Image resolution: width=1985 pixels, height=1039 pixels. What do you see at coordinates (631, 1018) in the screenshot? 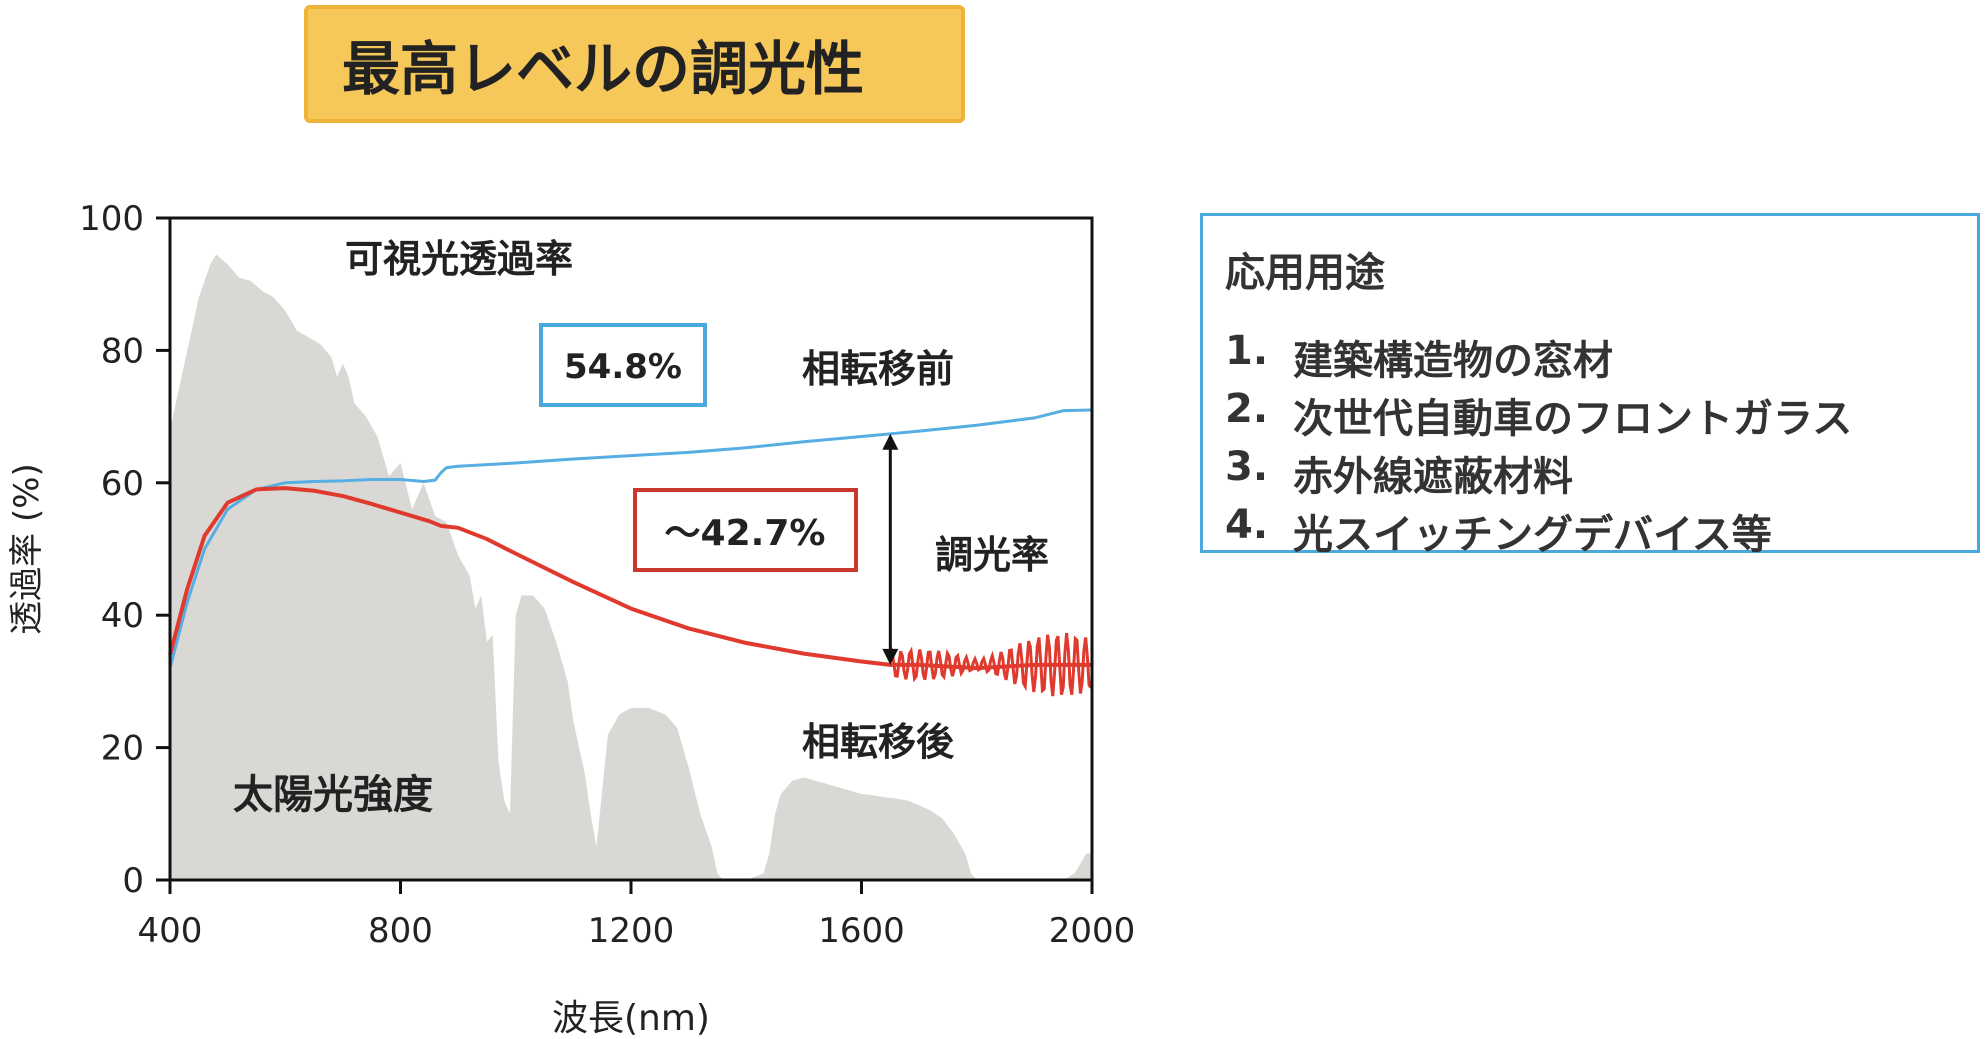
I see `x-axis-label: 波長(nm)` at bounding box center [631, 1018].